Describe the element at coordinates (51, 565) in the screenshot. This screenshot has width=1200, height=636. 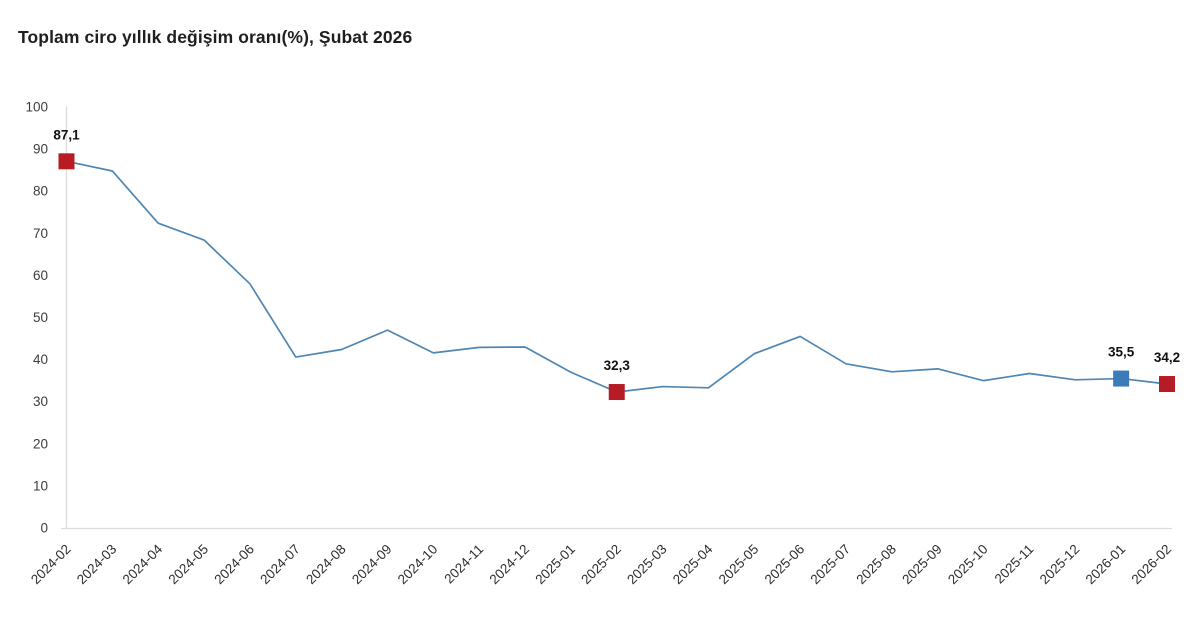
I see `x-tick-label: 2024-02` at that location.